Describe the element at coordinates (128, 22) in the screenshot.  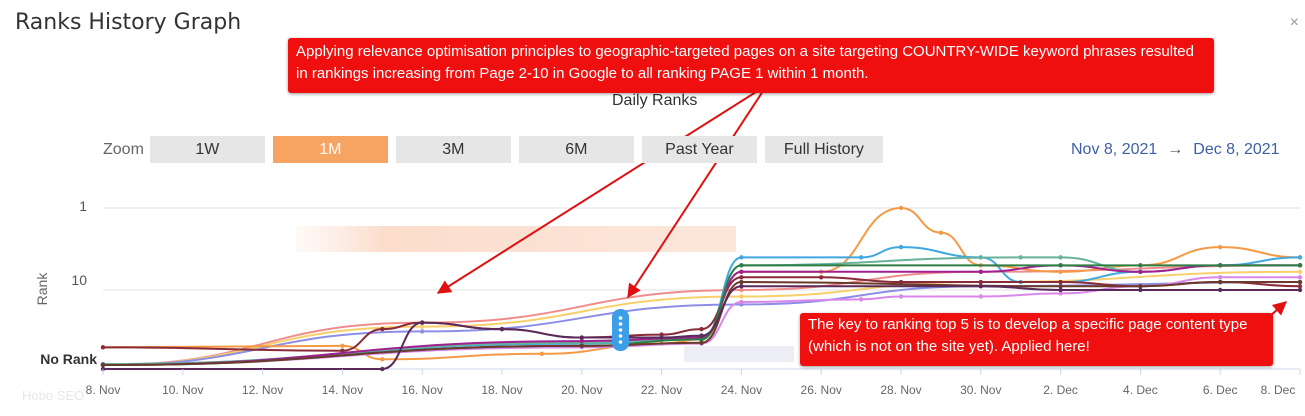
I see `page-title: Ranks History Graph` at that location.